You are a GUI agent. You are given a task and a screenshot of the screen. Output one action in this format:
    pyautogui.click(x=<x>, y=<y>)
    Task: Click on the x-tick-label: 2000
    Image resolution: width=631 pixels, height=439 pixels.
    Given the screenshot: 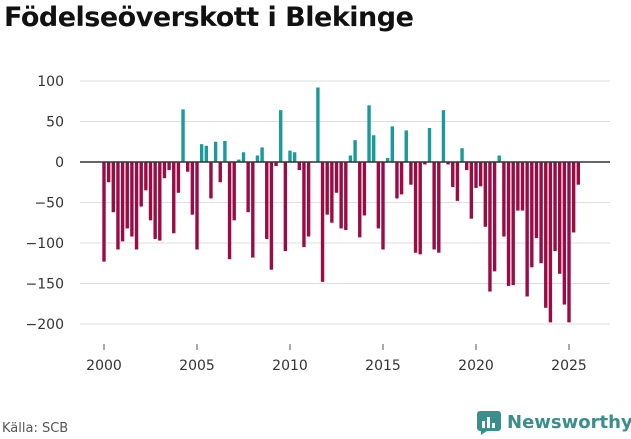 What is the action you would take?
    pyautogui.click(x=104, y=366)
    